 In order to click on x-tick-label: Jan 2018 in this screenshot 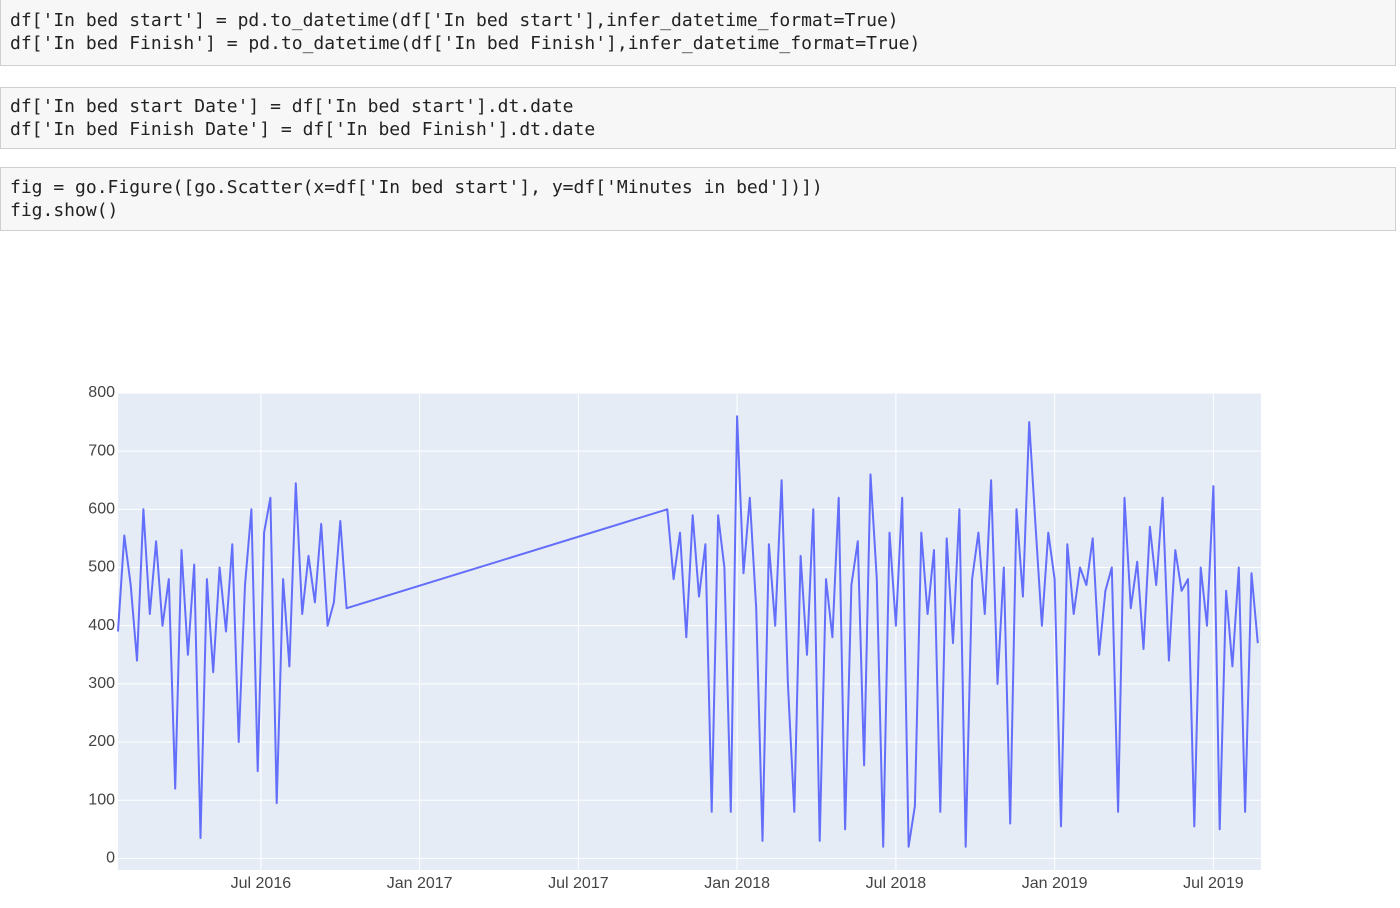, I will do `click(737, 883)`.